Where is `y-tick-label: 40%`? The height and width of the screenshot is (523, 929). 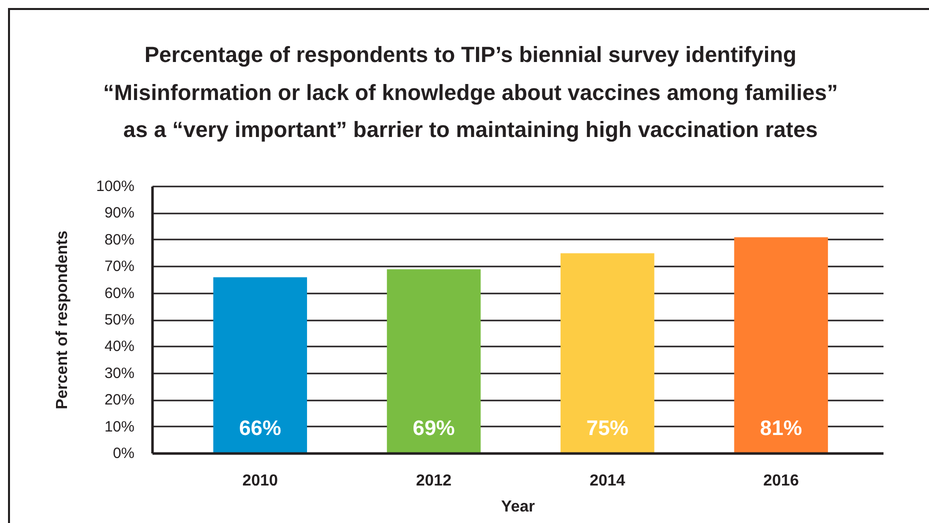
y-tick-label: 40% is located at coordinates (119, 347).